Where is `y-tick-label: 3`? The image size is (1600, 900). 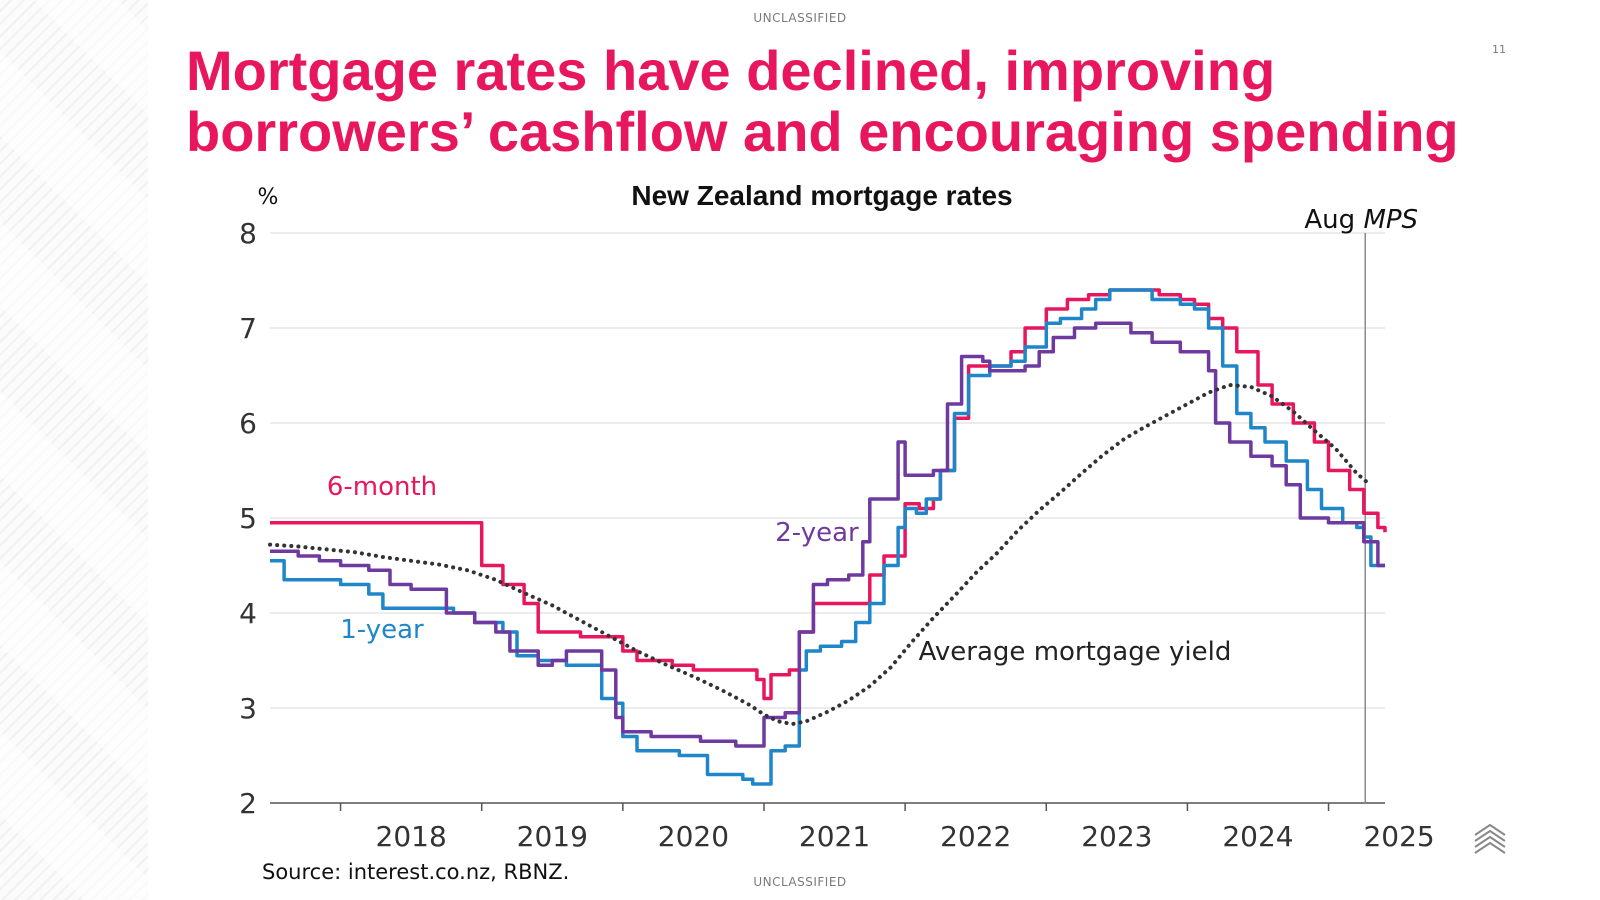 y-tick-label: 3 is located at coordinates (248, 708).